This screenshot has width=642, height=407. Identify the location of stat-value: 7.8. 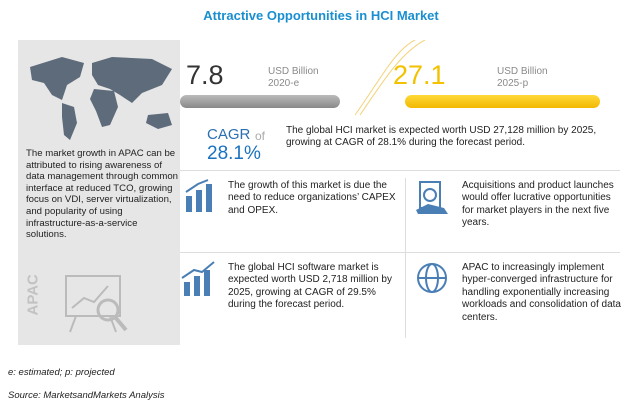
(205, 75).